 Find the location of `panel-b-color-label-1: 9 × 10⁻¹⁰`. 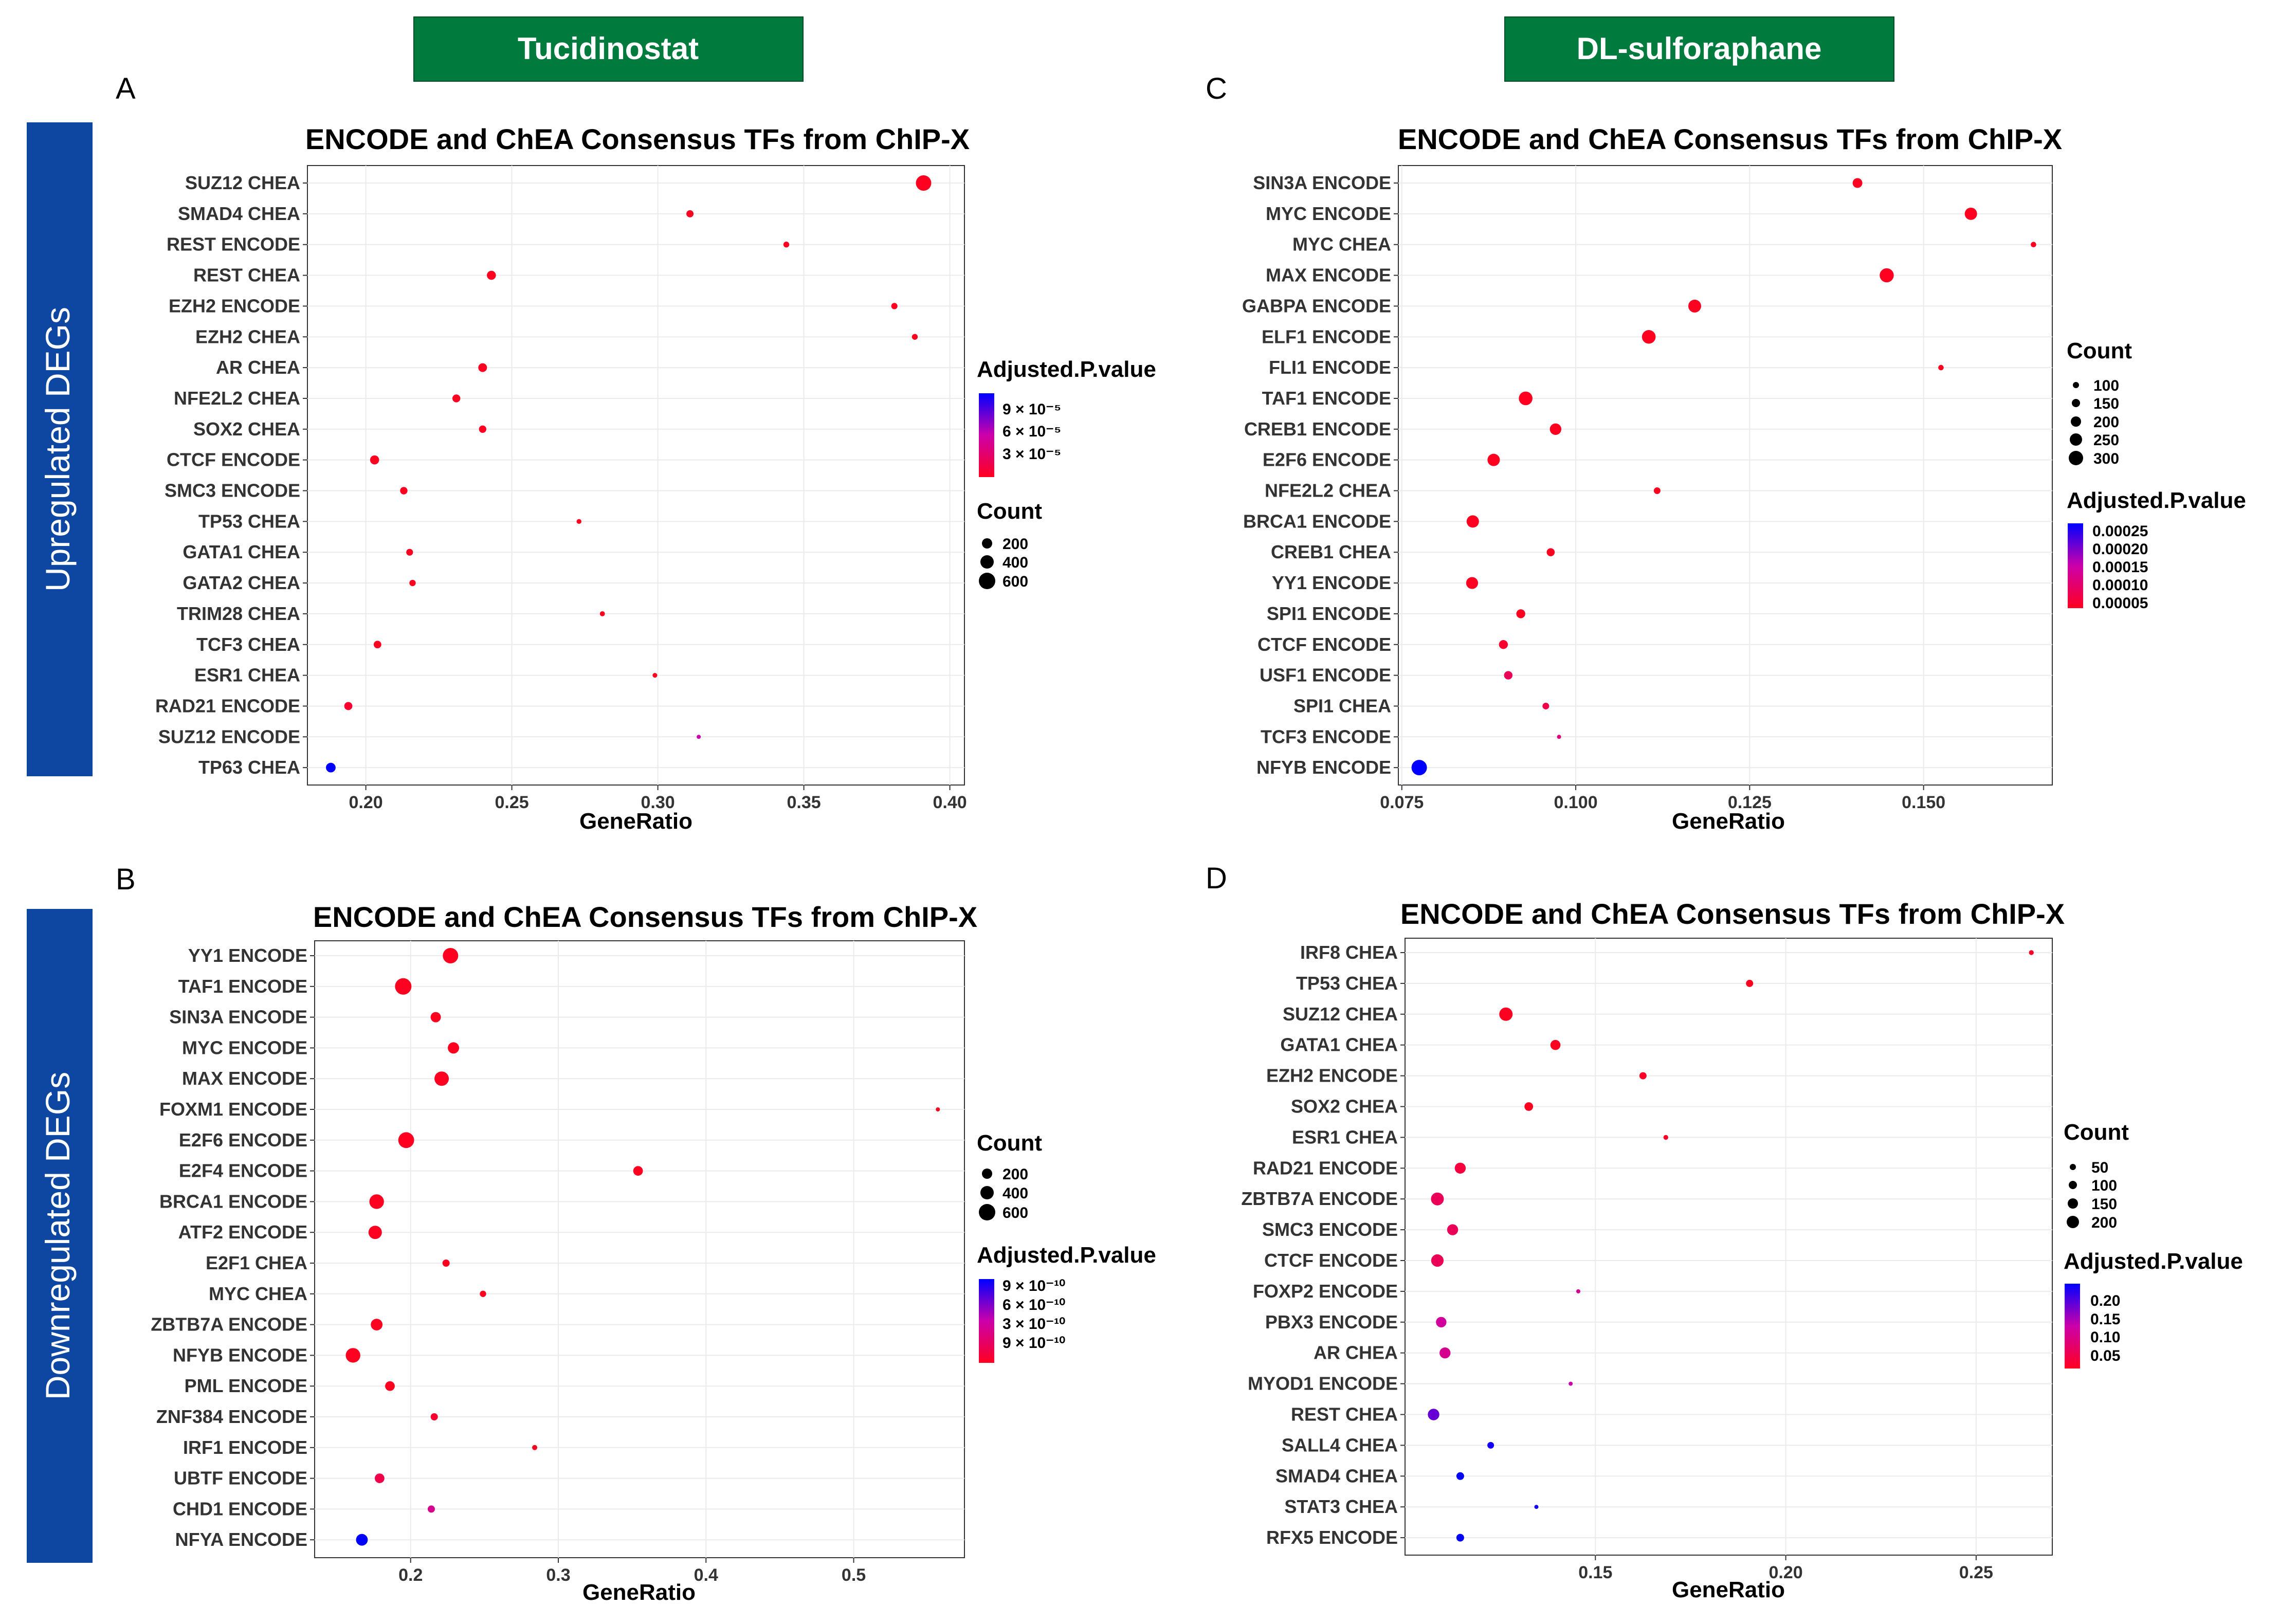

panel-b-color-label-1: 9 × 10⁻¹⁰ is located at coordinates (1034, 1286).